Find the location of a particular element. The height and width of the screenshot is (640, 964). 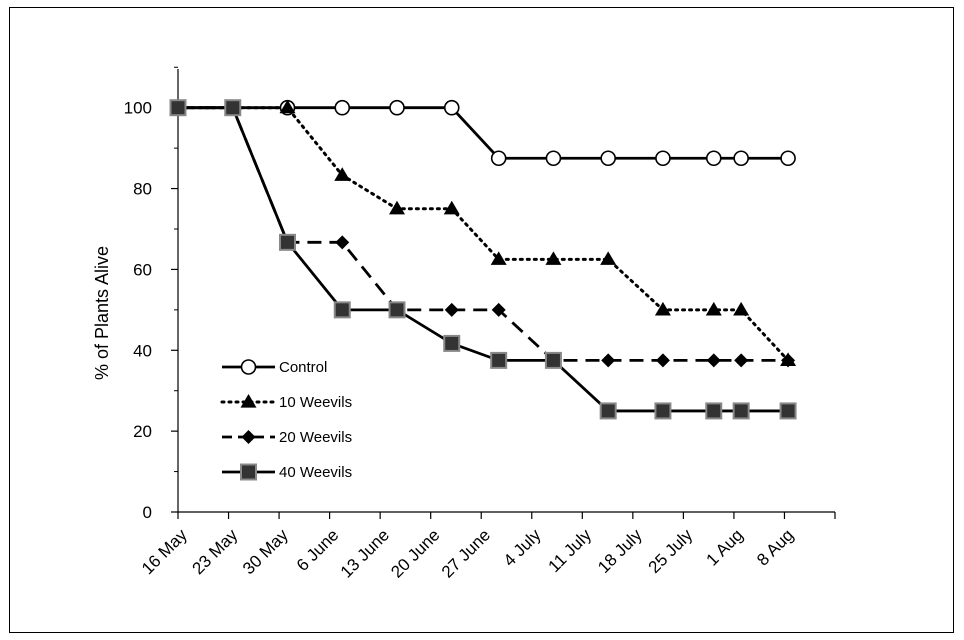

x-tick-label: 6 June is located at coordinates (318, 550).